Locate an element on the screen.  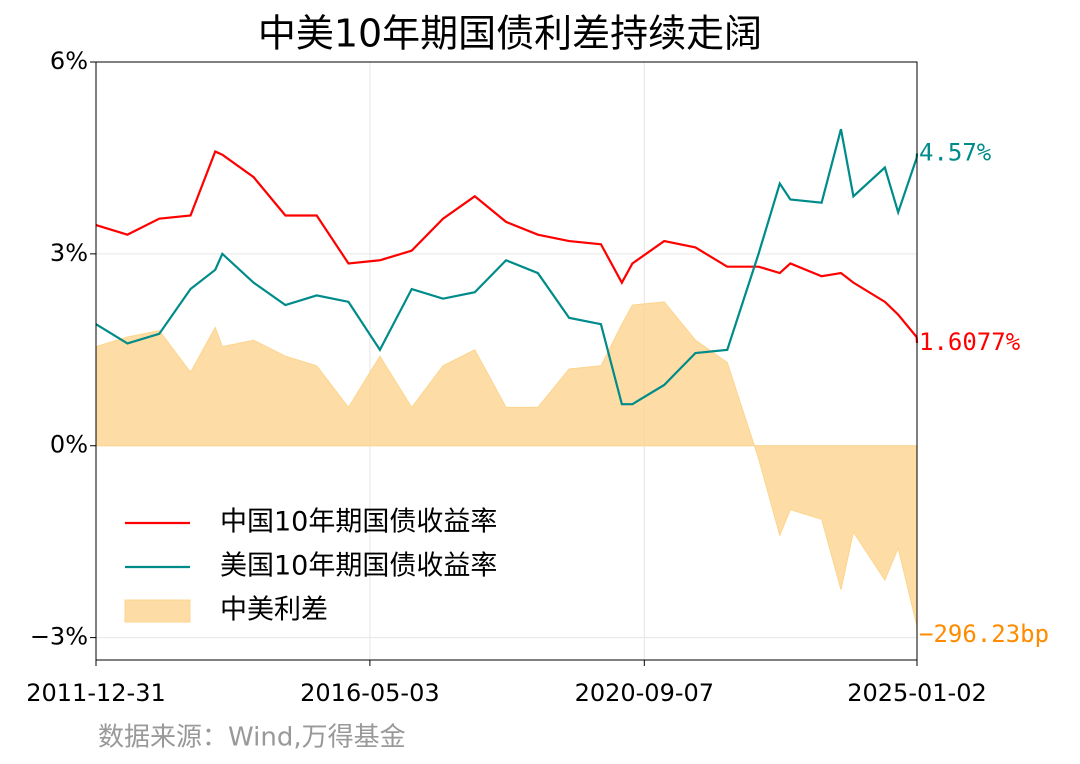
x-tick-label: 2025-01-02 is located at coordinates (916, 693).